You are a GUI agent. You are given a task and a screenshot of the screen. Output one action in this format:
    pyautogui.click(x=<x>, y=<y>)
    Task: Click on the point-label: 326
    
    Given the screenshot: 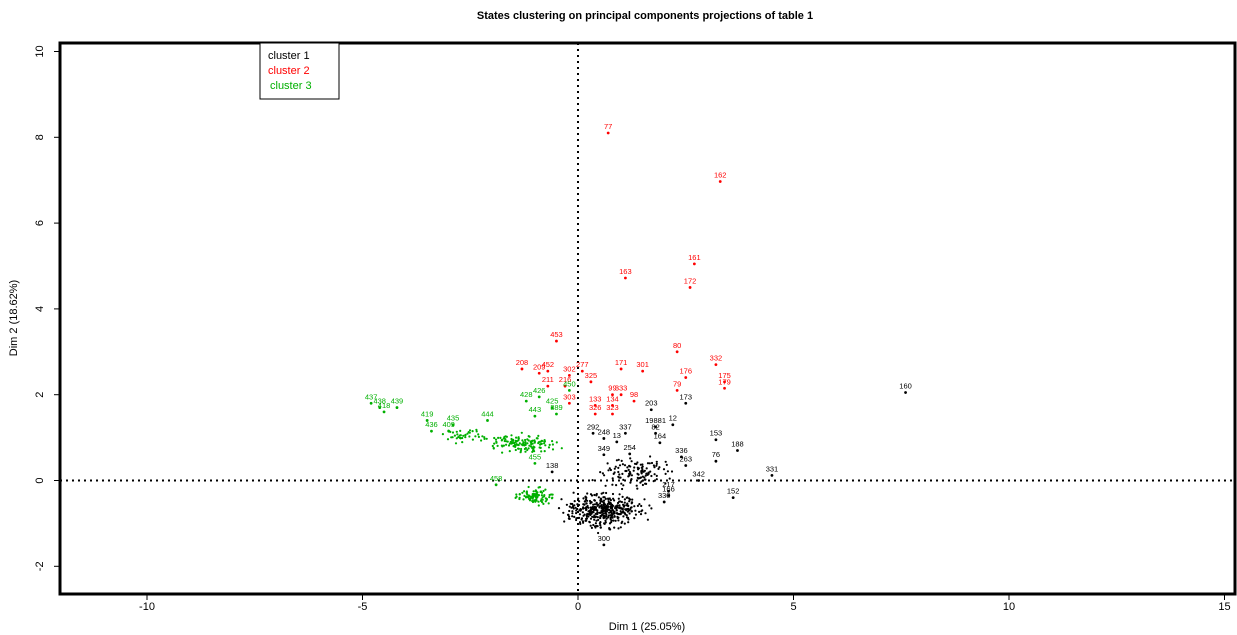 What is the action you would take?
    pyautogui.click(x=595, y=407)
    